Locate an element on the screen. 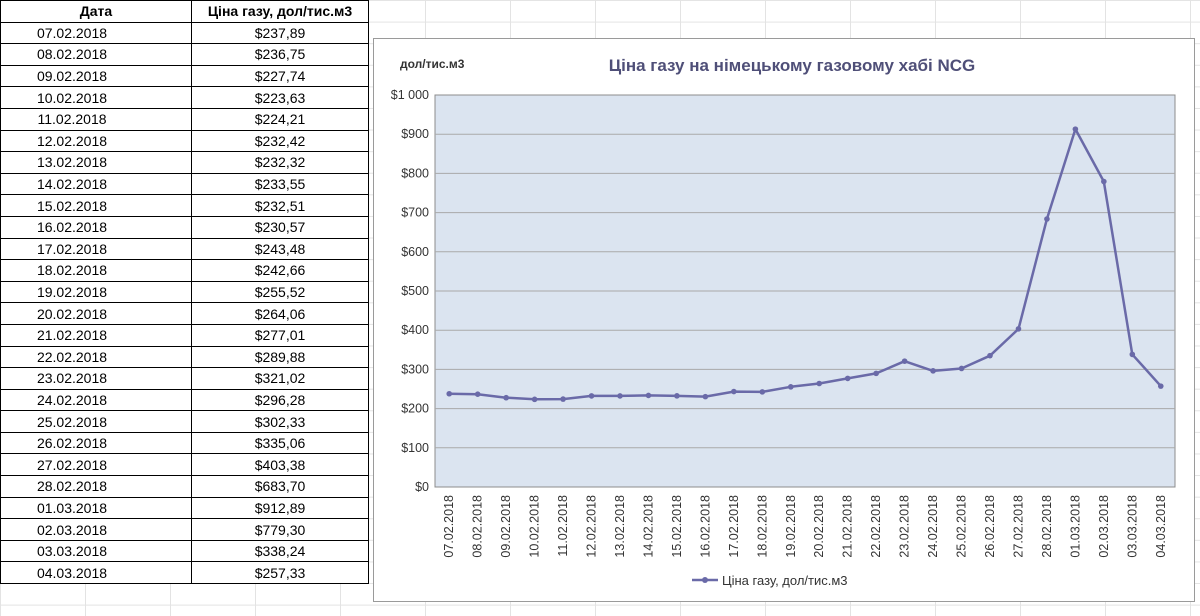 This screenshot has width=1200, height=616. date-cell: 24.02.2018 is located at coordinates (96, 400).